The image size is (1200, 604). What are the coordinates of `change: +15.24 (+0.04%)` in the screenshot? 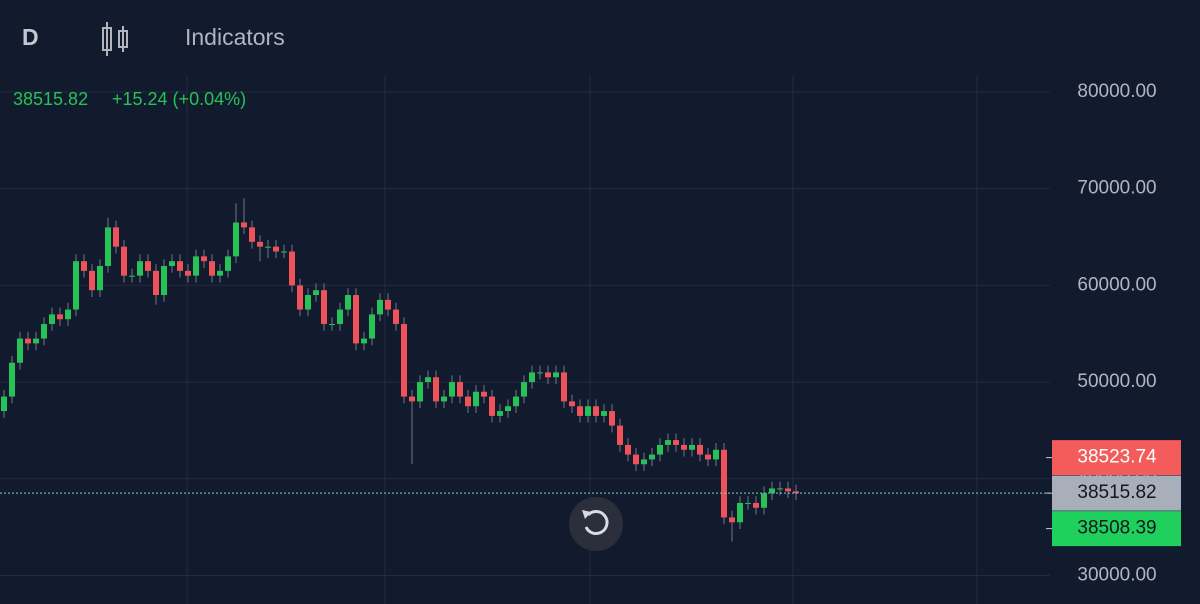 It's located at (179, 99).